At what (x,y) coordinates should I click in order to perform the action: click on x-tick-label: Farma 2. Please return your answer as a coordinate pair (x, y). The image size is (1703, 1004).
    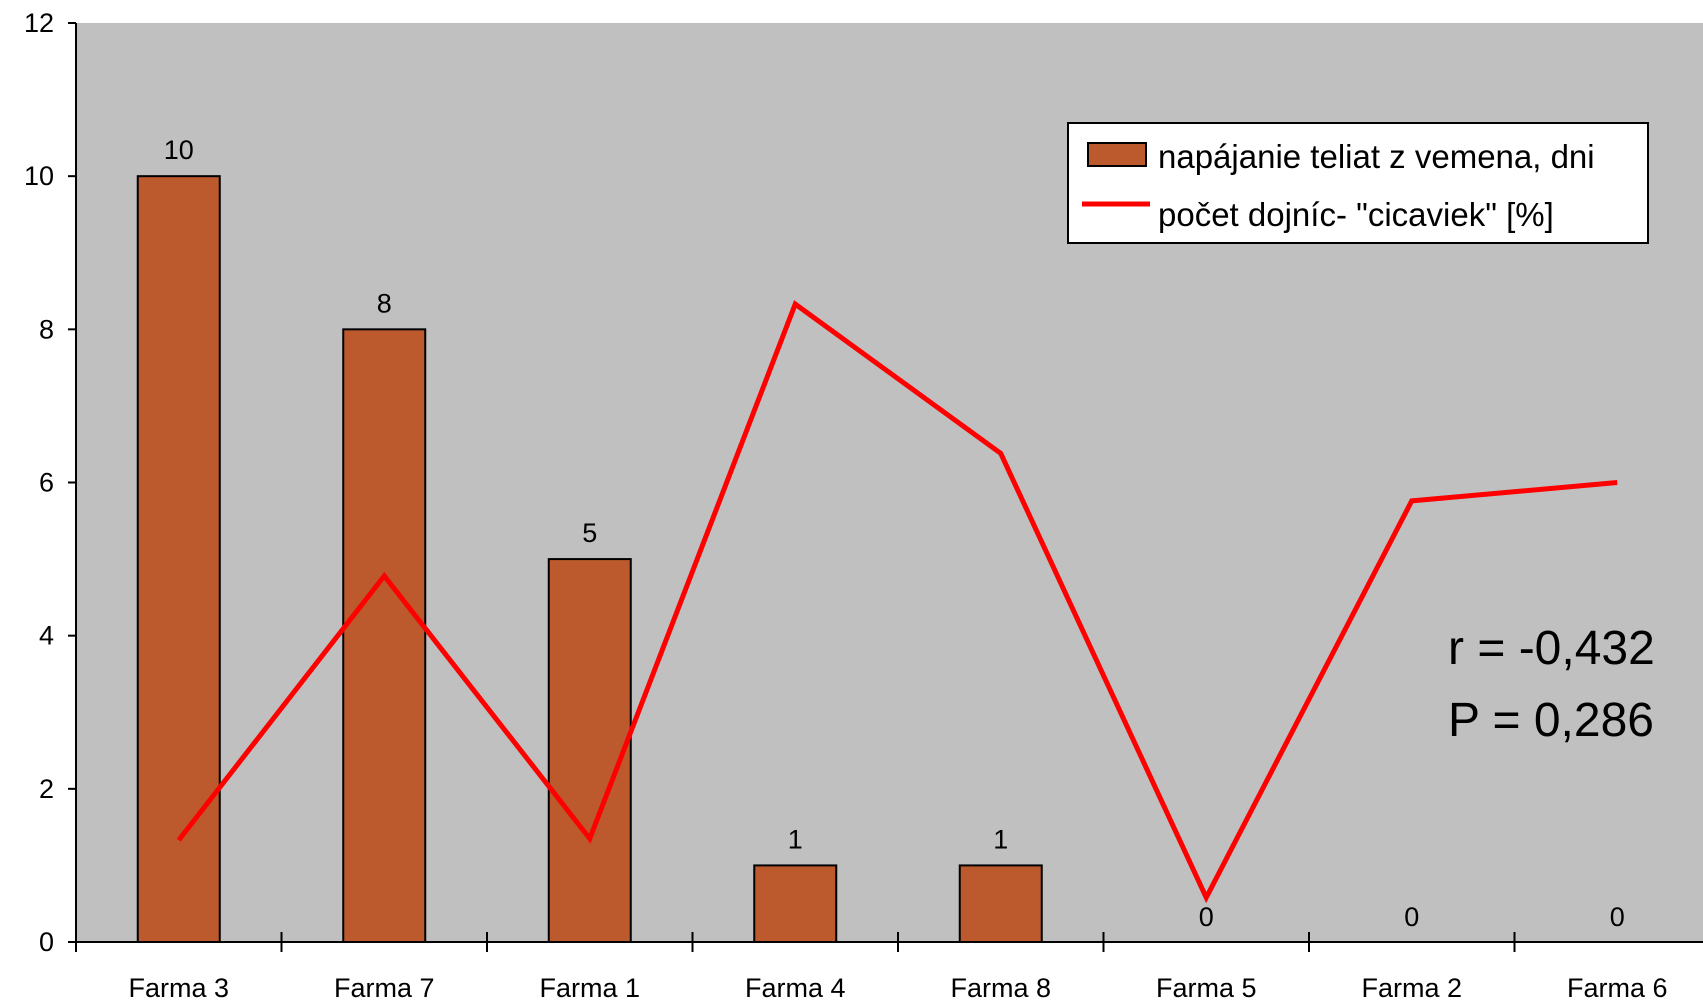
    Looking at the image, I should click on (1411, 988).